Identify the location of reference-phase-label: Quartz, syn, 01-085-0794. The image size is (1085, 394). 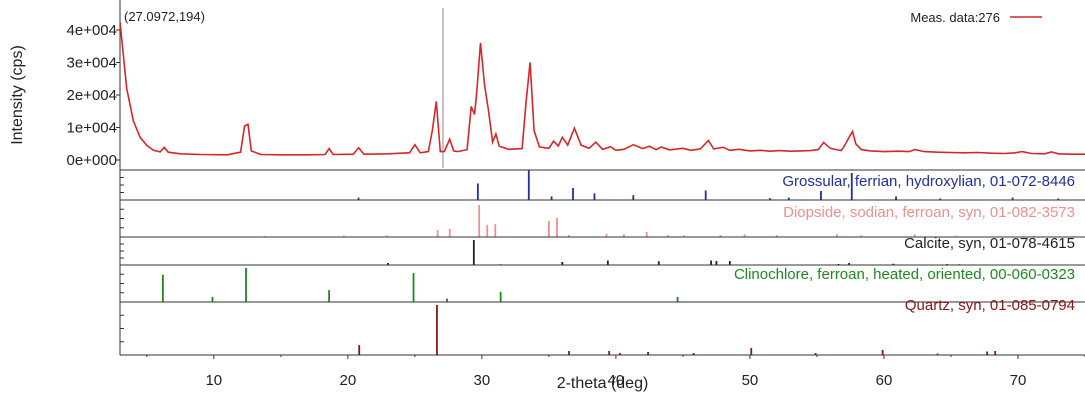
(990, 305).